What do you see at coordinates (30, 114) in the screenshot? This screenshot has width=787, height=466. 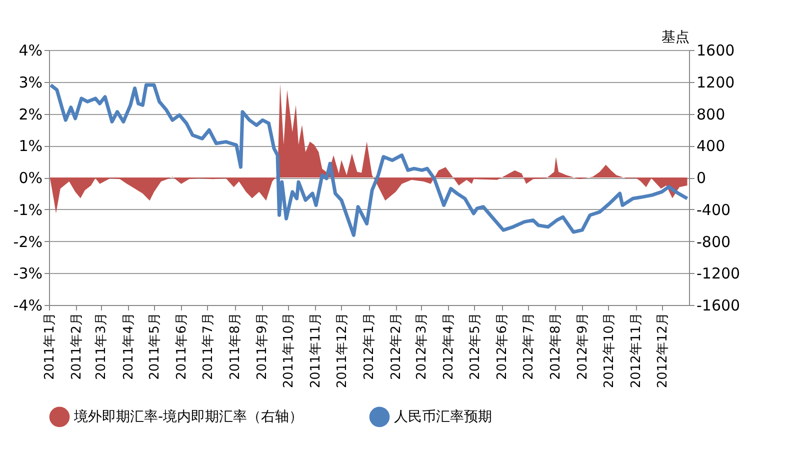 I see `y-tick-label: 2%` at bounding box center [30, 114].